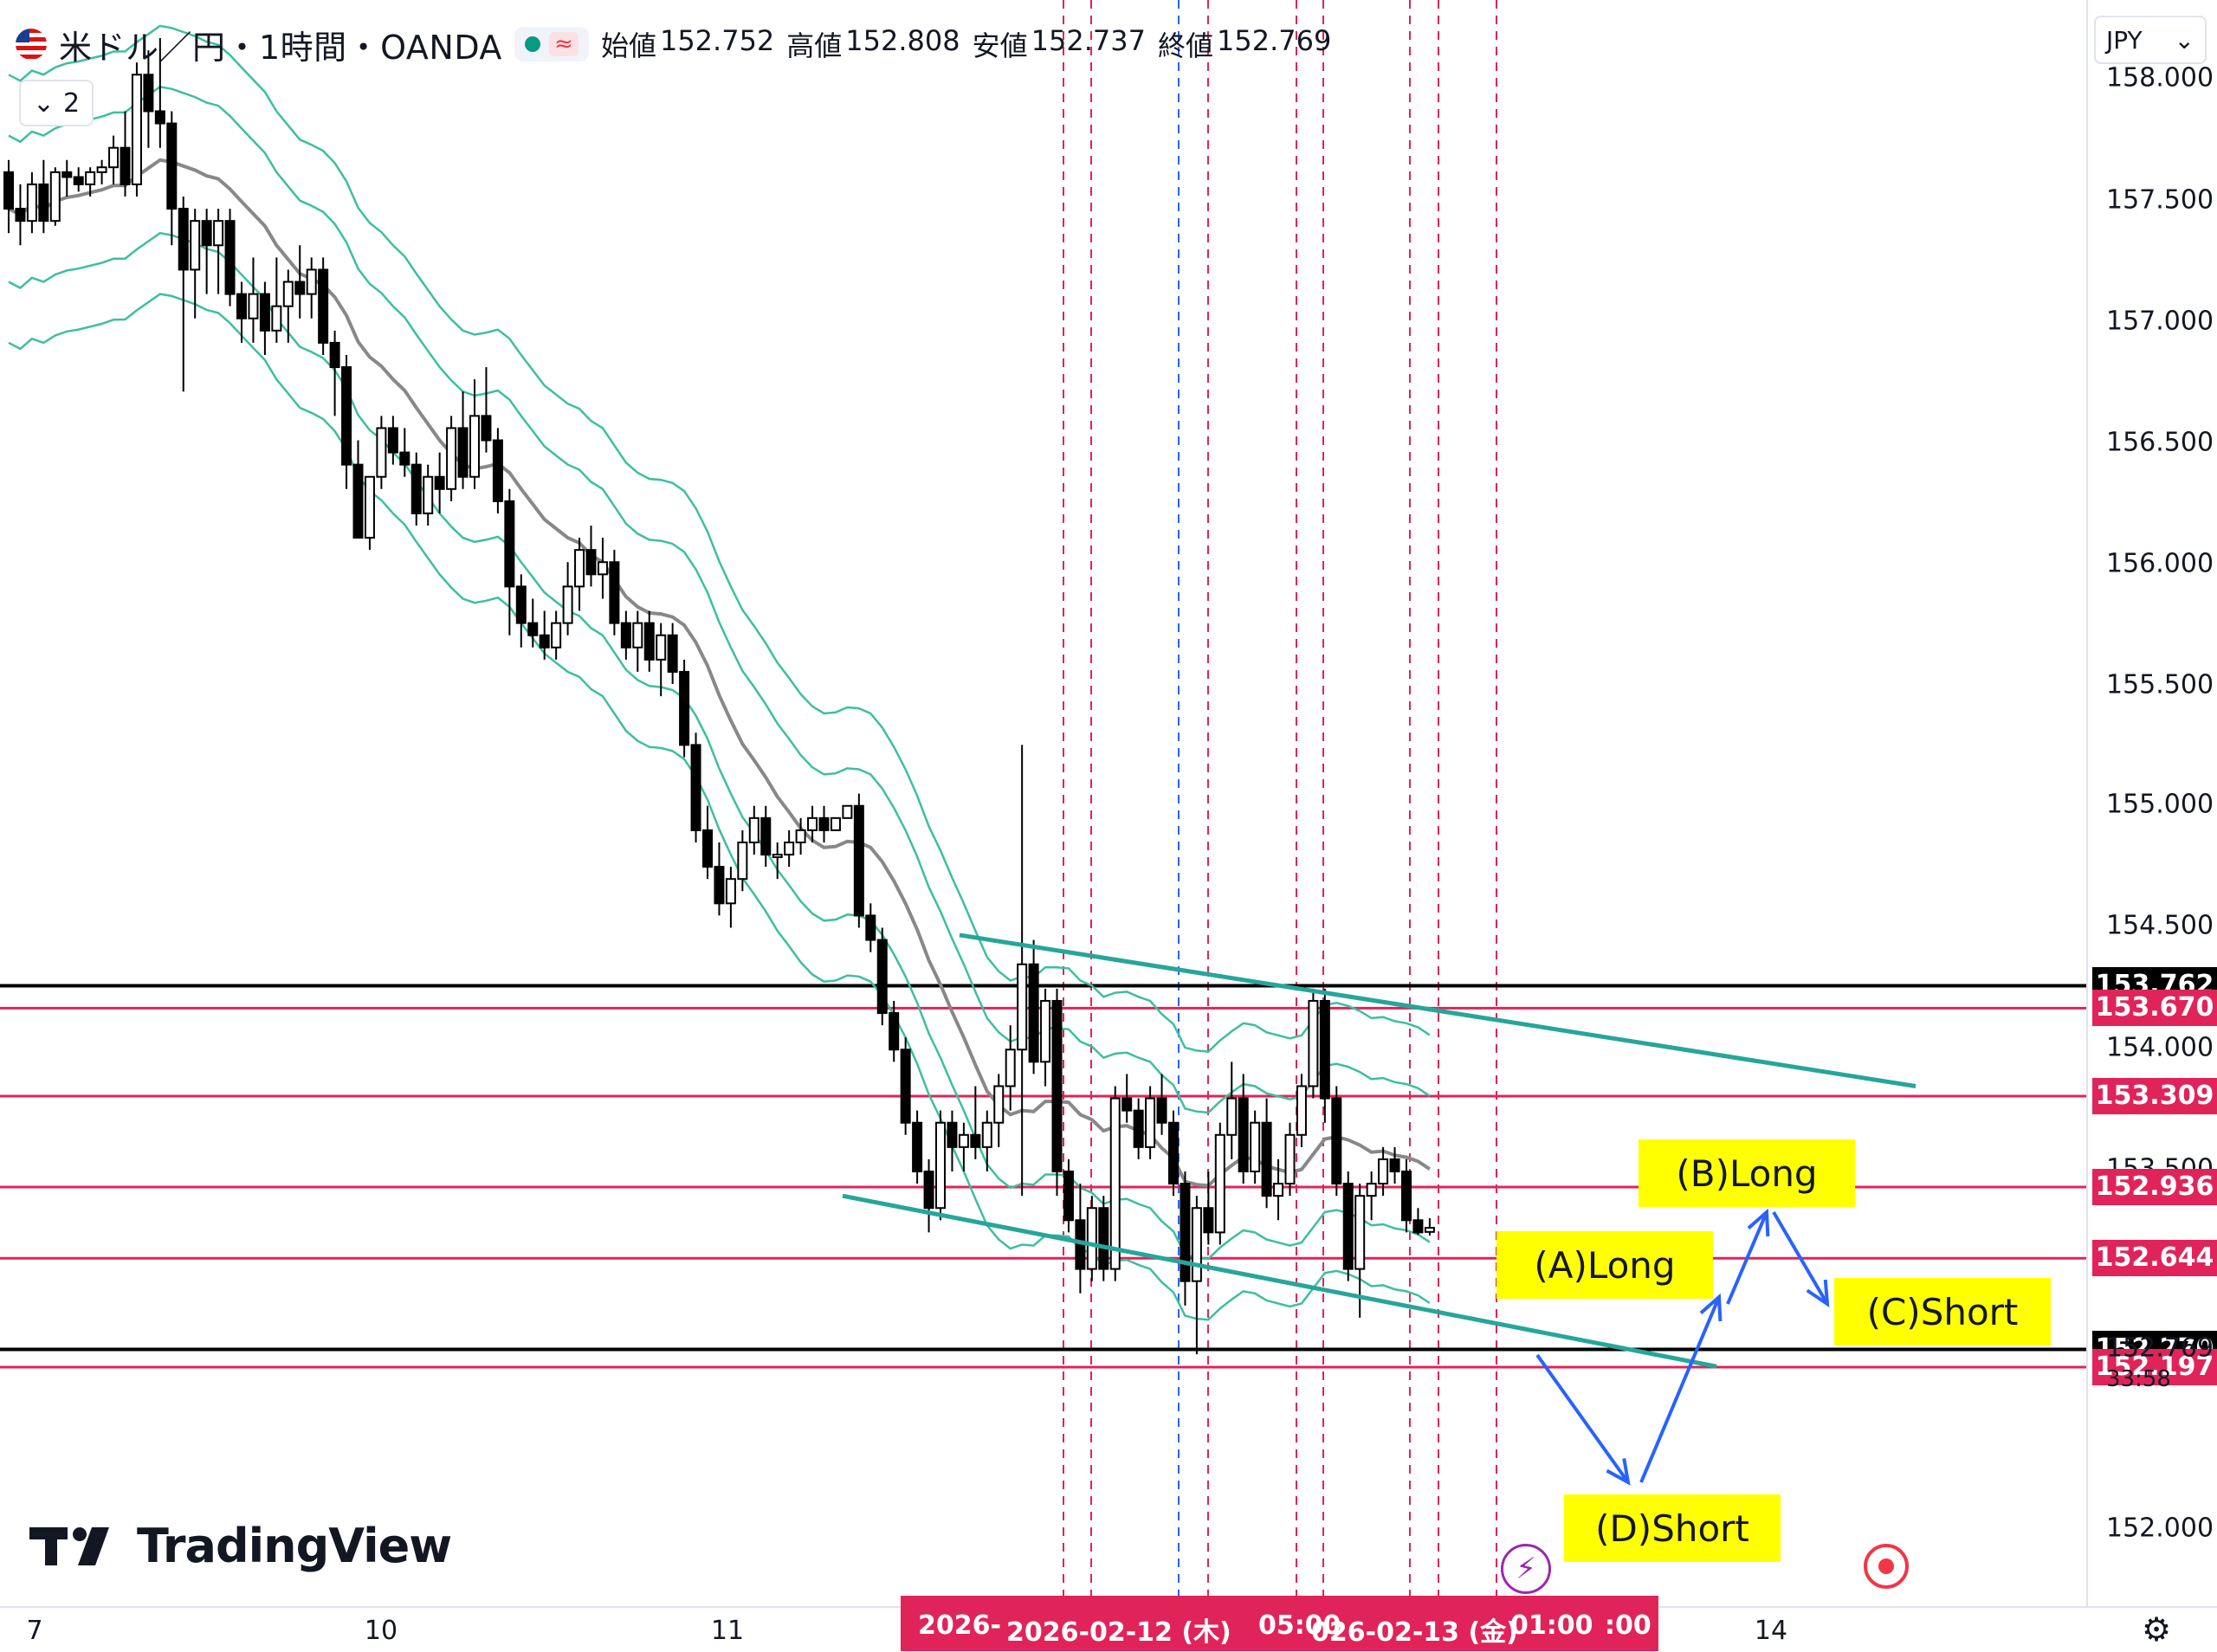  What do you see at coordinates (56, 103) in the screenshot?
I see `indicators-collapse-button: ⌄ 2` at bounding box center [56, 103].